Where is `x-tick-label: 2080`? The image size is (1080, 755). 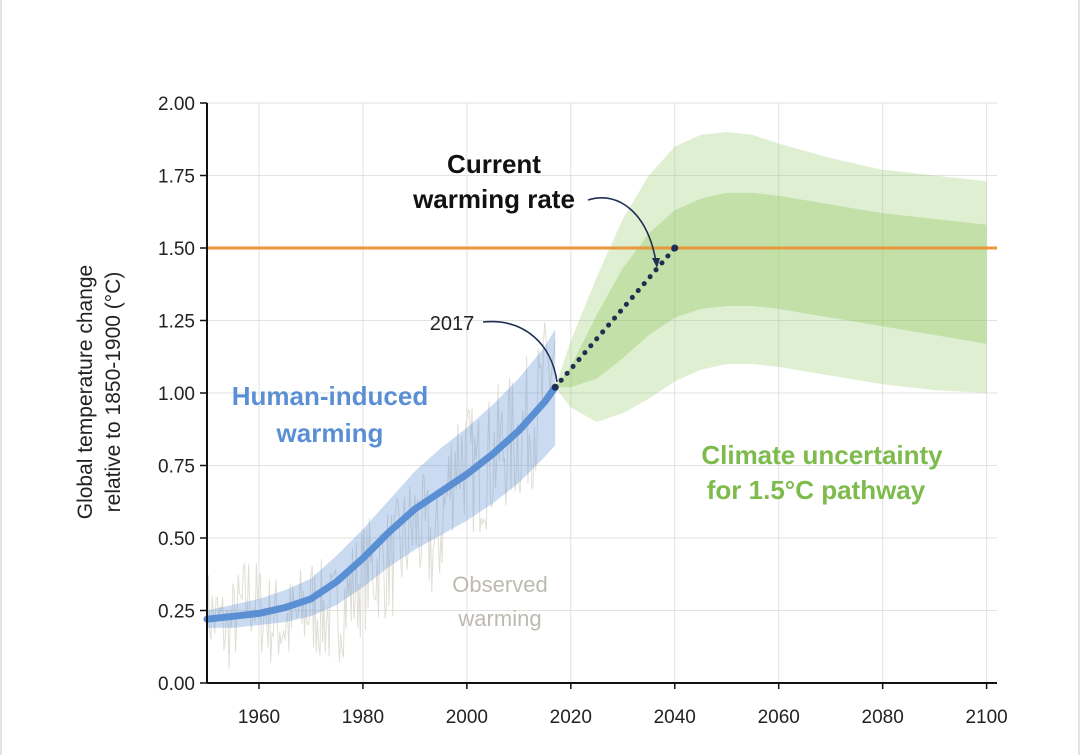
x-tick-label: 2080 is located at coordinates (883, 717).